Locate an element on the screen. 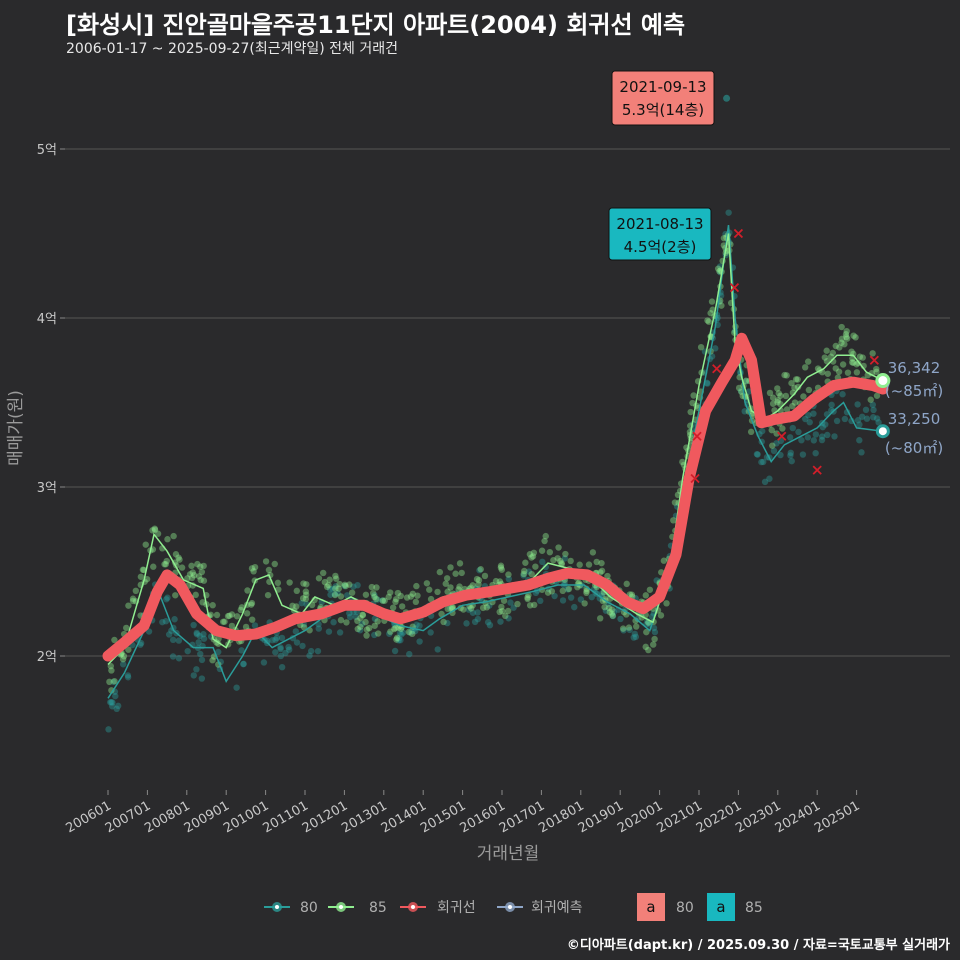 This screenshot has width=960, height=960. legend-annotation-swatch is located at coordinates (651, 907).